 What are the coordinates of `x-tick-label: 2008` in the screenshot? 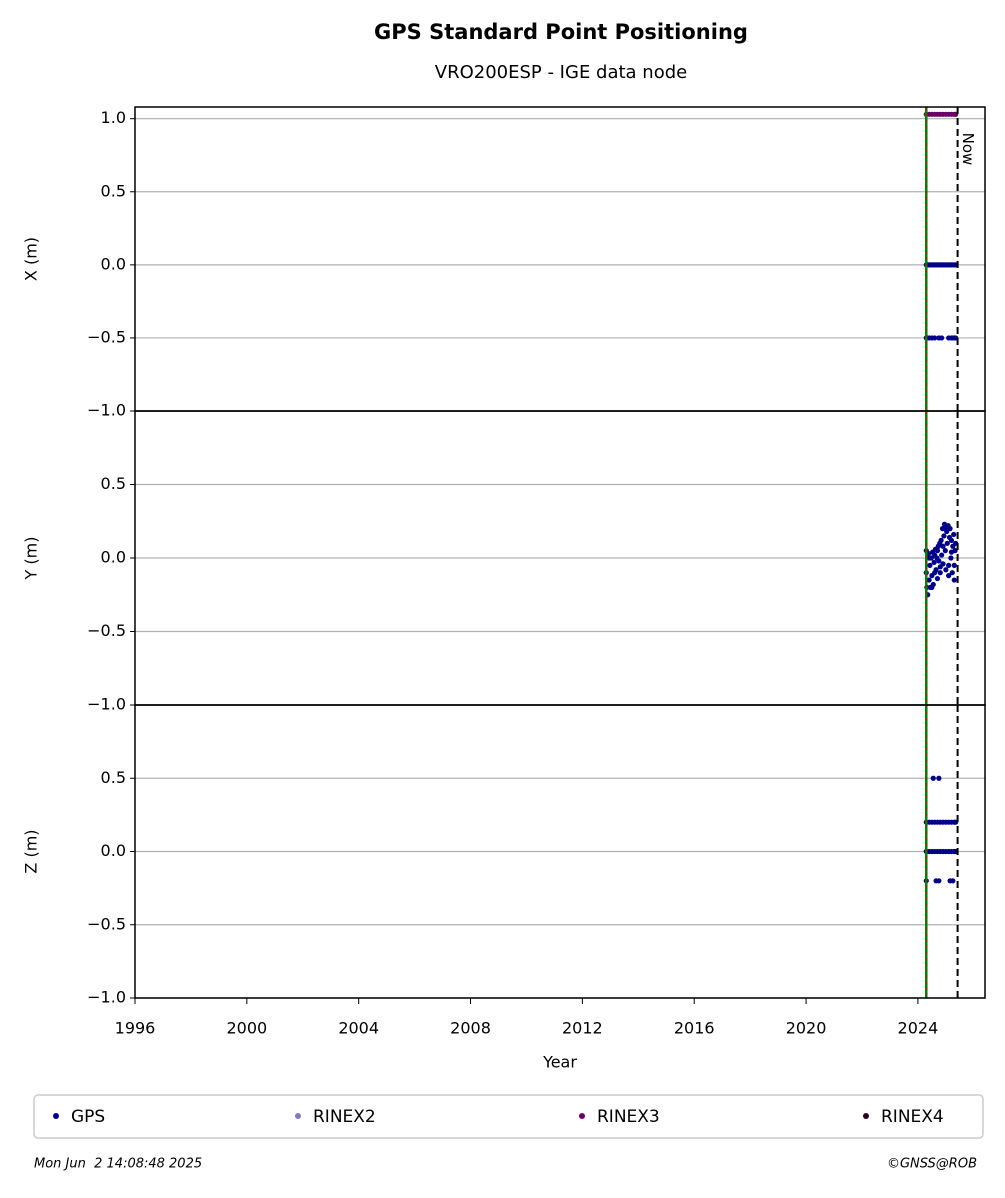 It's located at (470, 1028).